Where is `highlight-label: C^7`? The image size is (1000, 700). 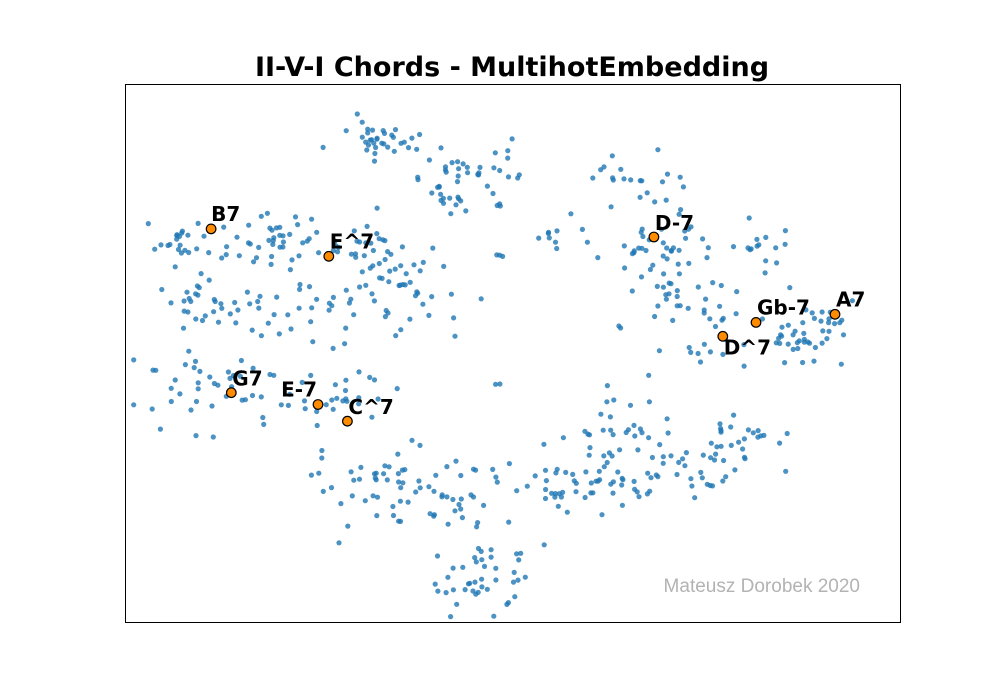
highlight-label: C^7 is located at coordinates (370, 407).